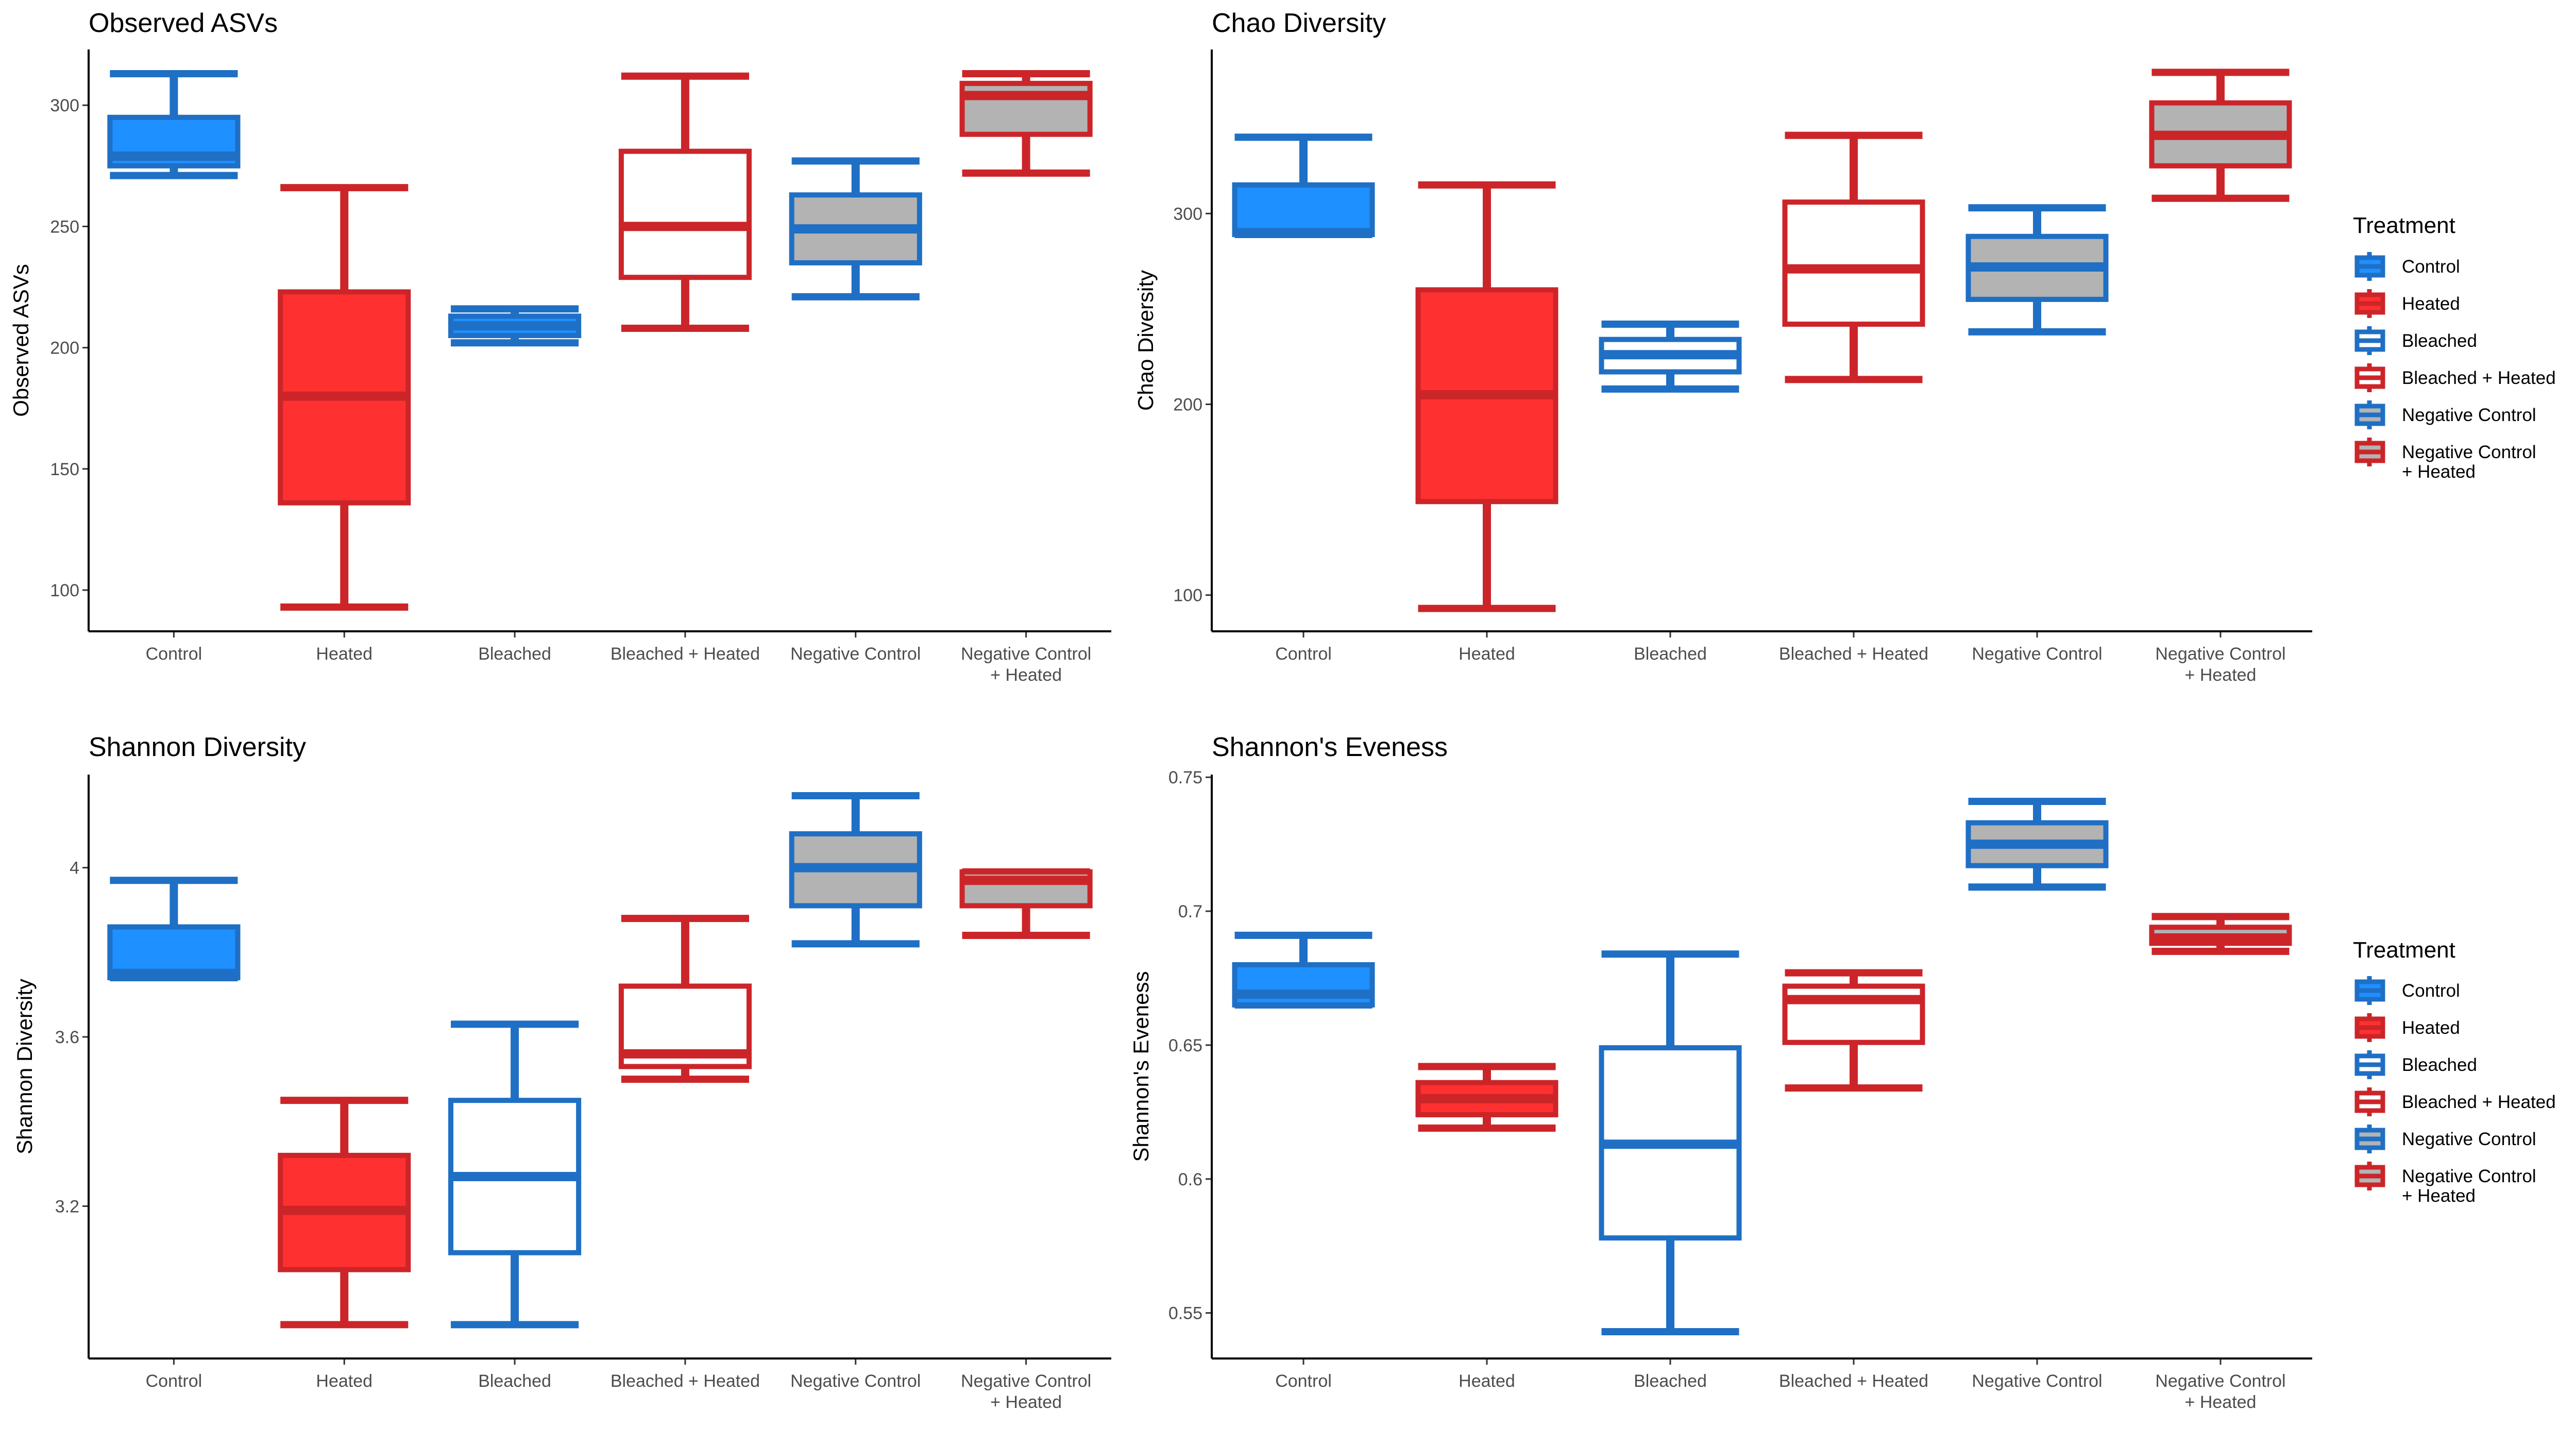  I want to click on y-axis-title: Shannon Diversity, so click(24, 1066).